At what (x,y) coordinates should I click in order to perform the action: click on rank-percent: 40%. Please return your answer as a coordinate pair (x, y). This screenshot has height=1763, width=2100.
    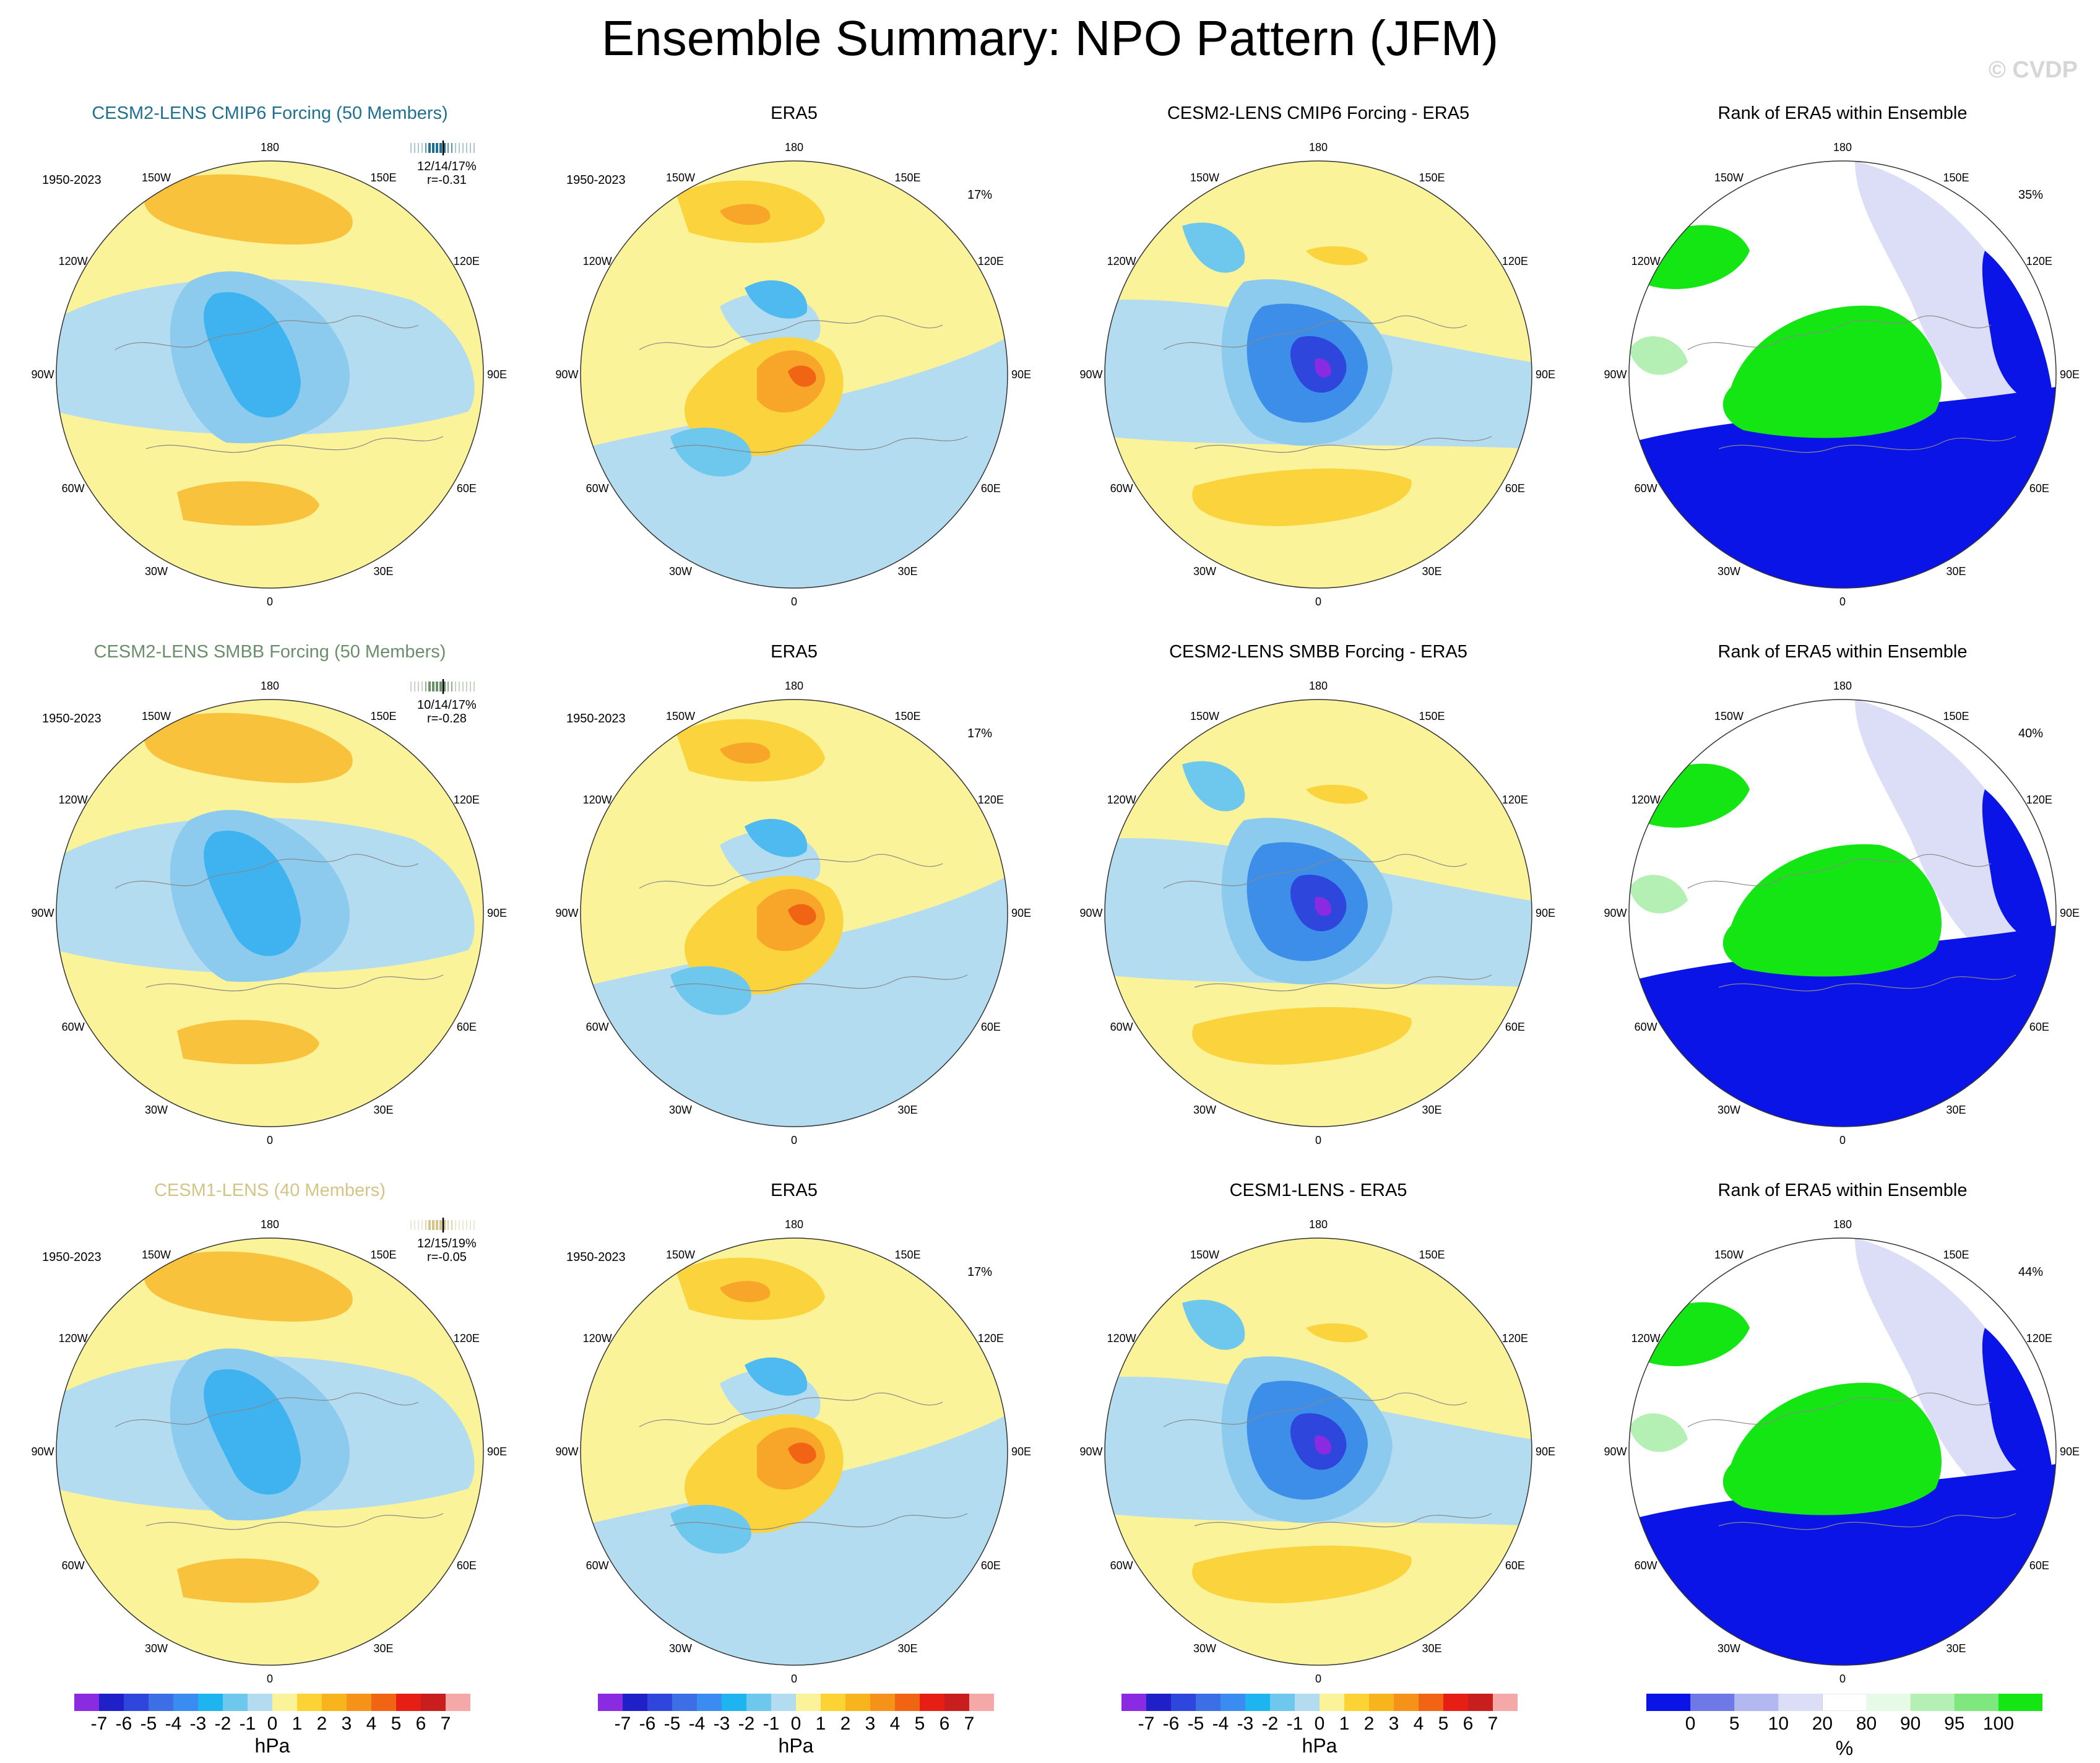
    Looking at the image, I should click on (2031, 733).